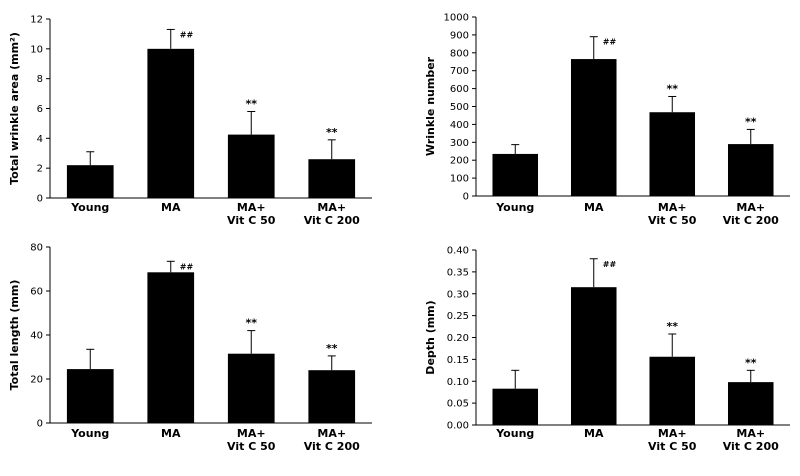  What do you see at coordinates (459, 125) in the screenshot?
I see `y-tick-label: 400` at bounding box center [459, 125].